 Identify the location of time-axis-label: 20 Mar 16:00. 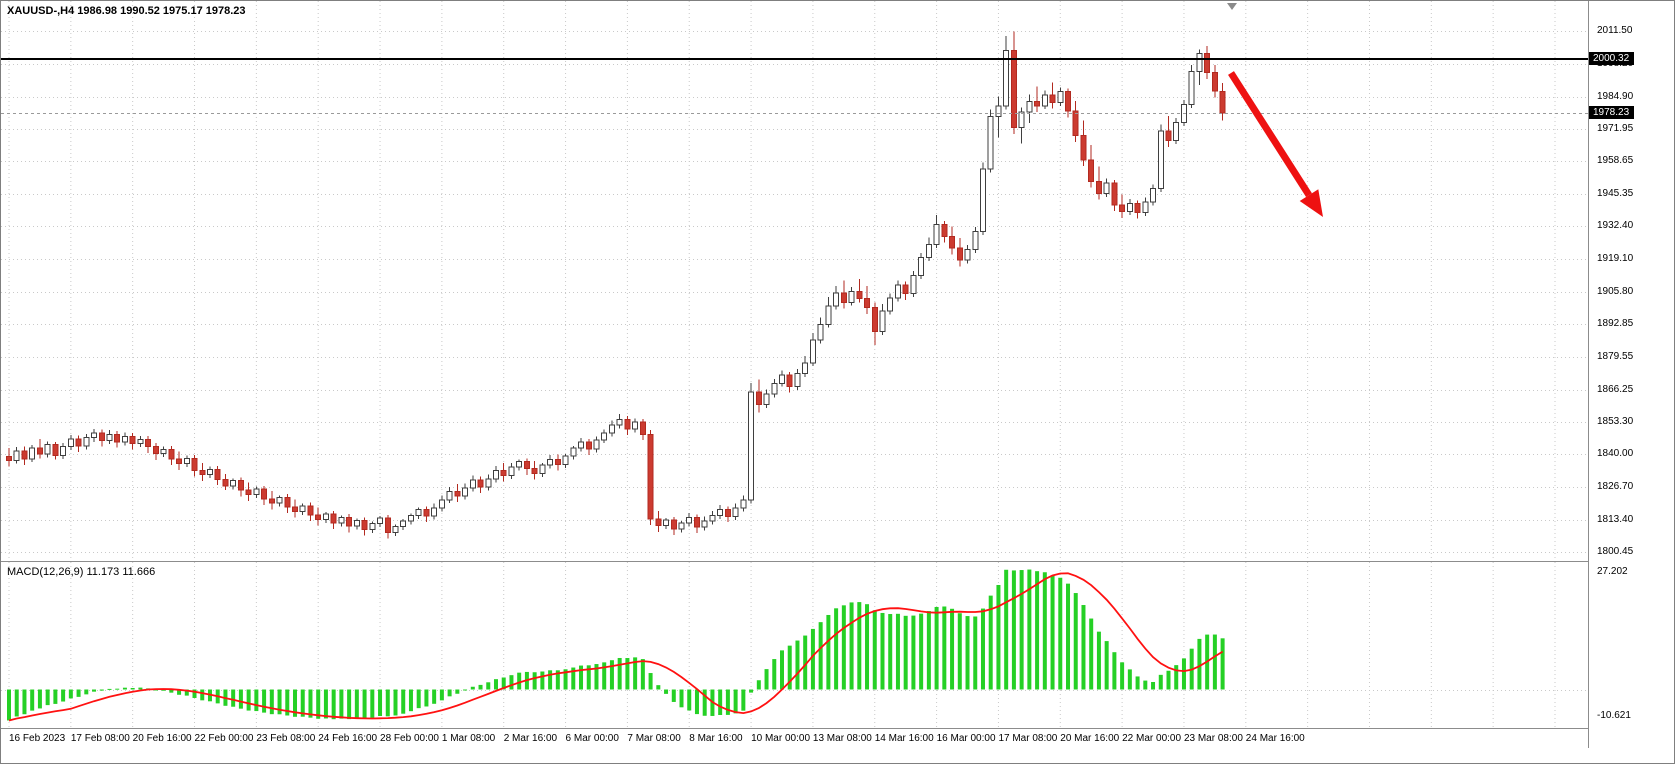
(1090, 738).